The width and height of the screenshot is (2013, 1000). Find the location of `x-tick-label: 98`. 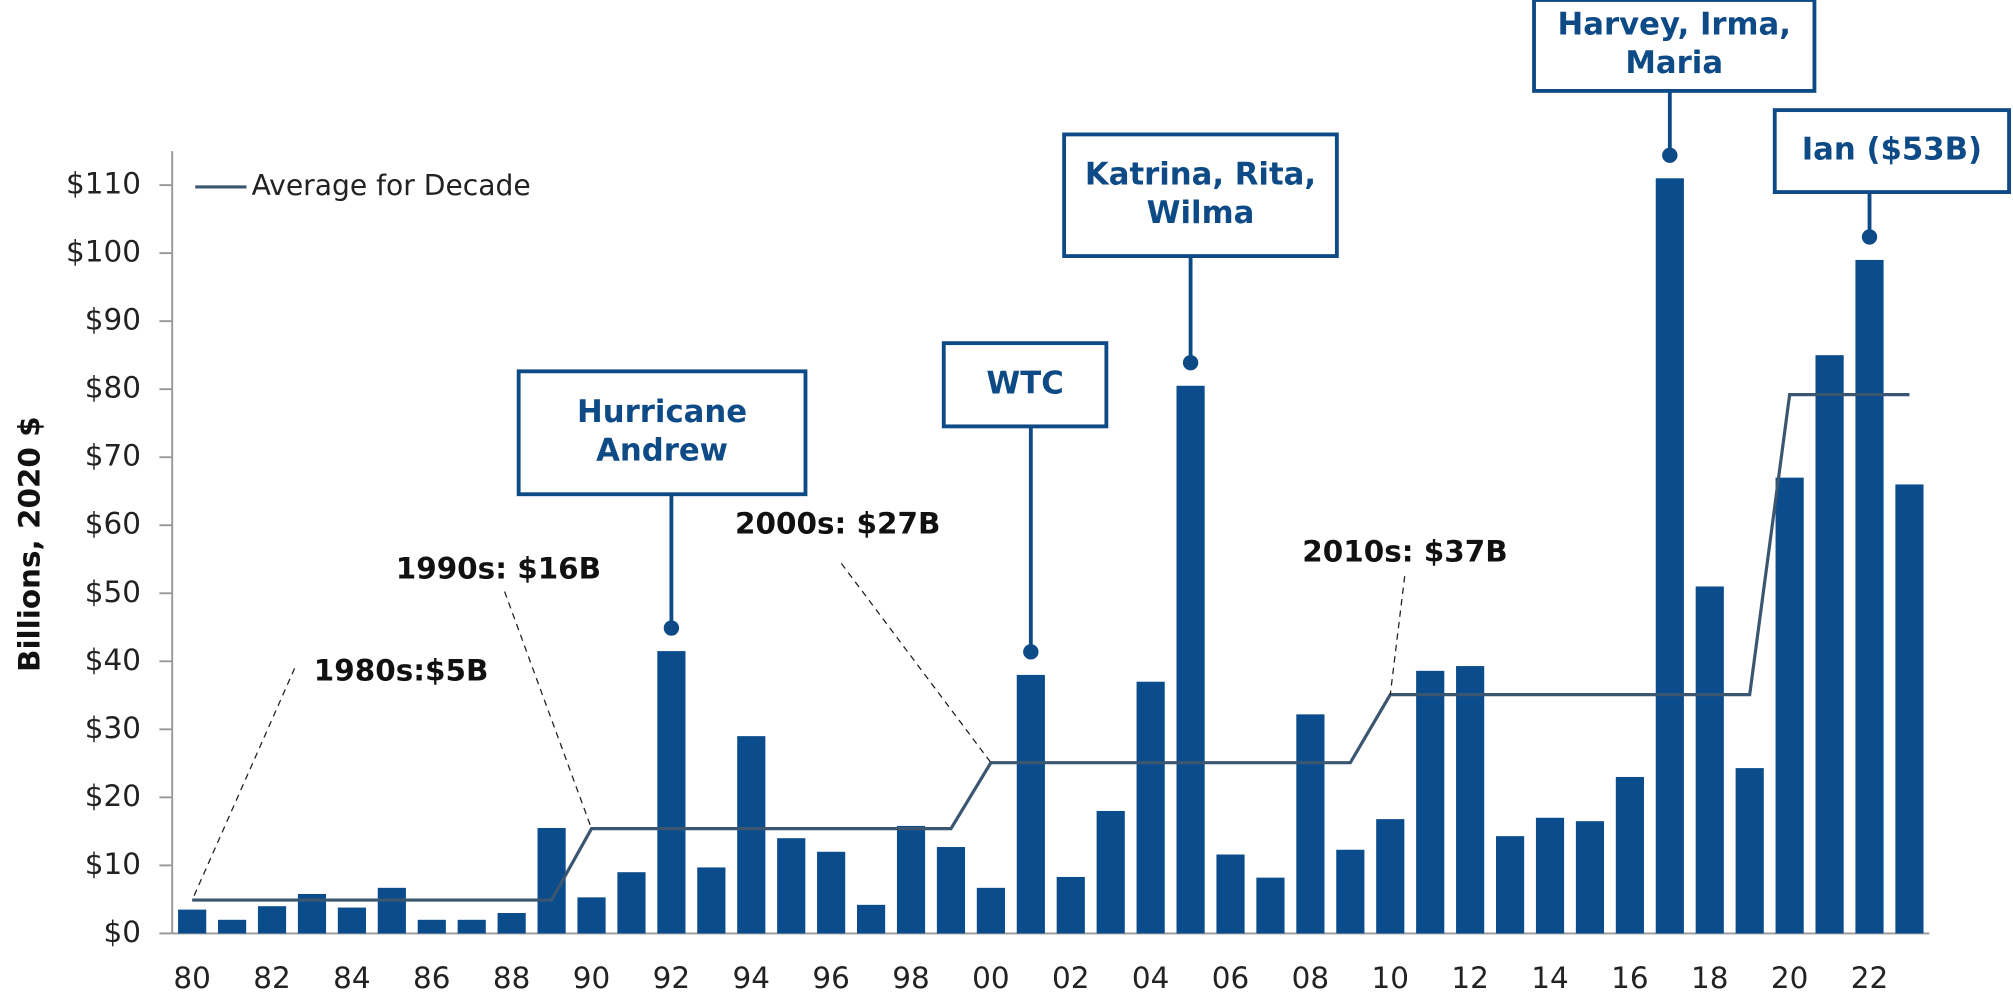

x-tick-label: 98 is located at coordinates (910, 978).